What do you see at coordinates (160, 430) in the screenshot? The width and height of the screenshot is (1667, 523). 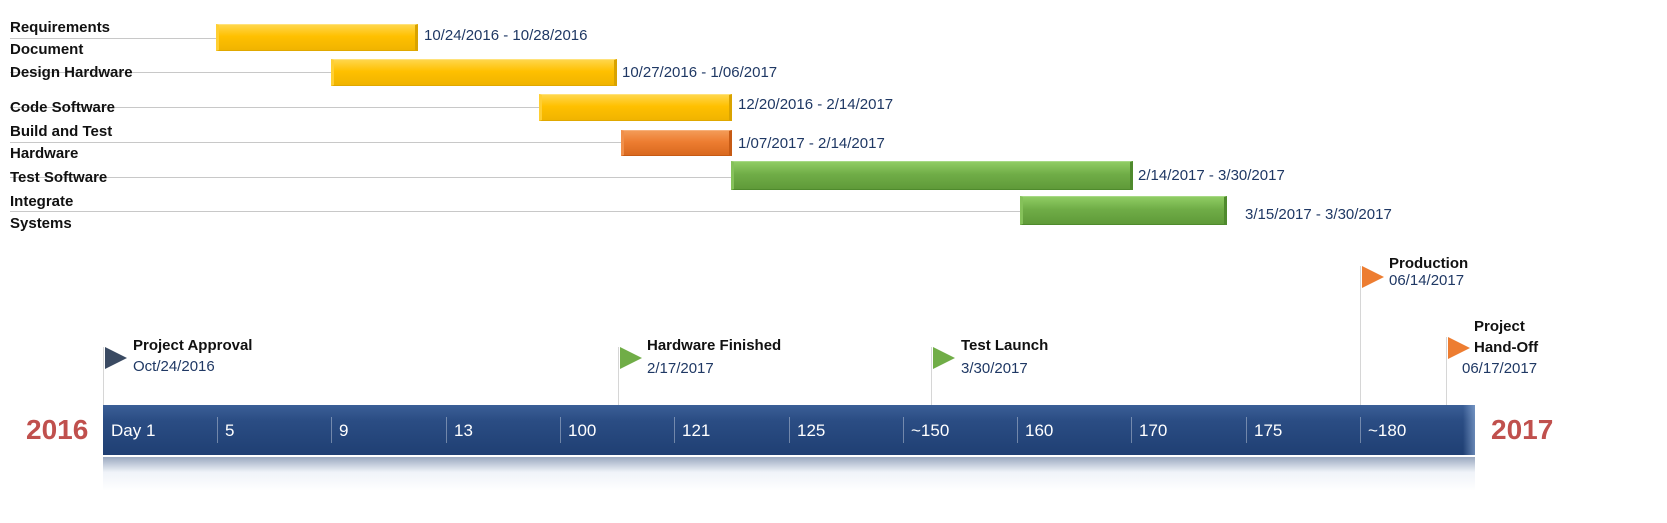 I see `timeline-tick: Day 1` at bounding box center [160, 430].